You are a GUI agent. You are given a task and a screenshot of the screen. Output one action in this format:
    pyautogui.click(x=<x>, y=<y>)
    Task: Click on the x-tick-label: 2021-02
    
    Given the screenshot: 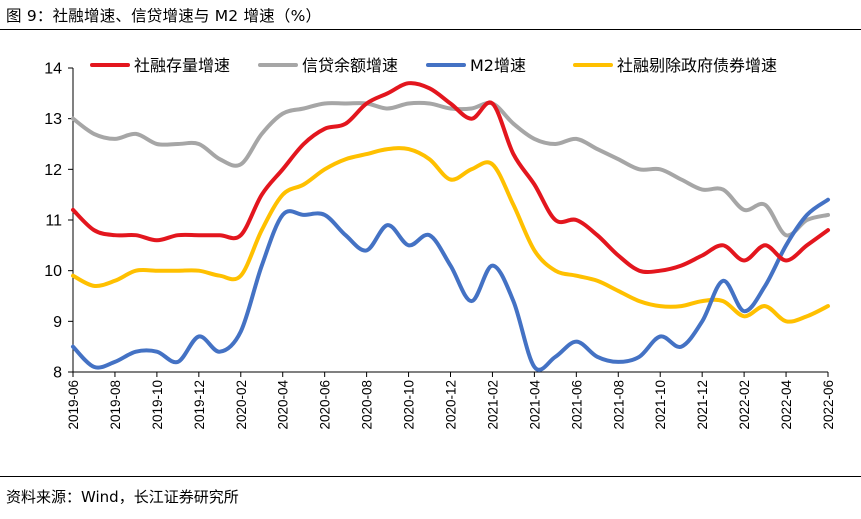 What is the action you would take?
    pyautogui.click(x=492, y=405)
    